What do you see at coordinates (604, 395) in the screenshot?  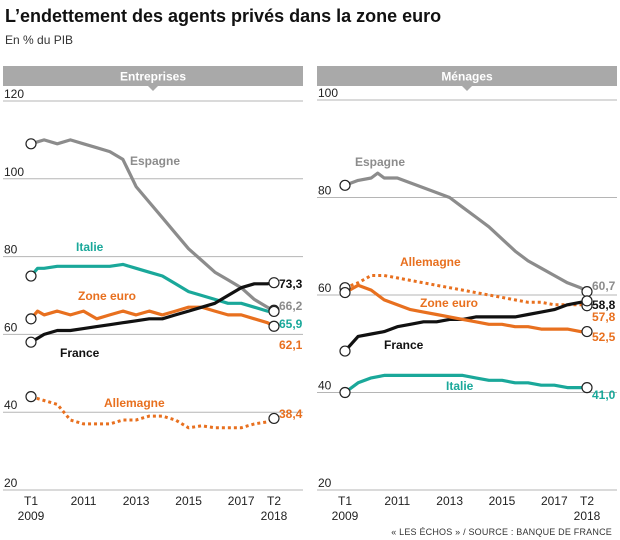 I see `end-value-label: 41,0` at bounding box center [604, 395].